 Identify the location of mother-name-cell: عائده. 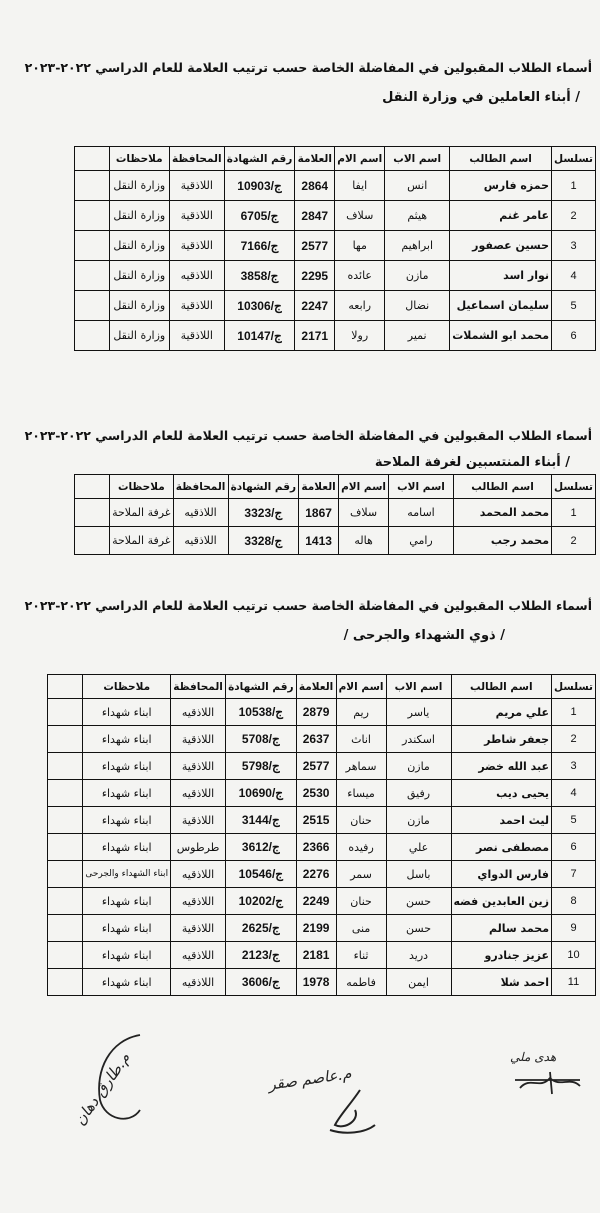
(360, 275).